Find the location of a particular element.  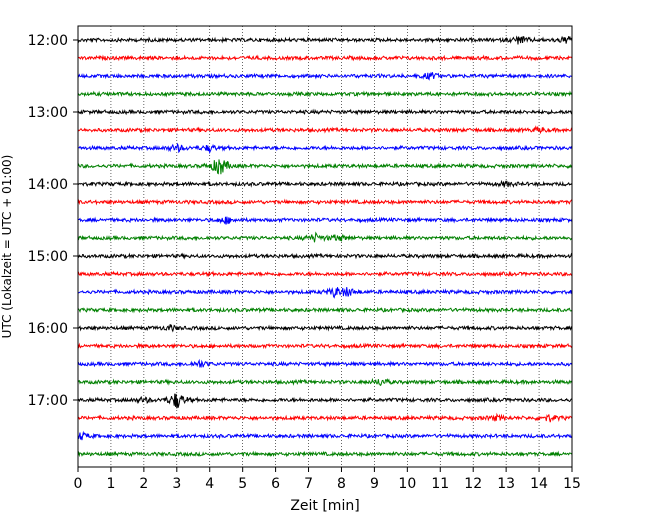

x-tick-label-5: 5 is located at coordinates (242, 484).